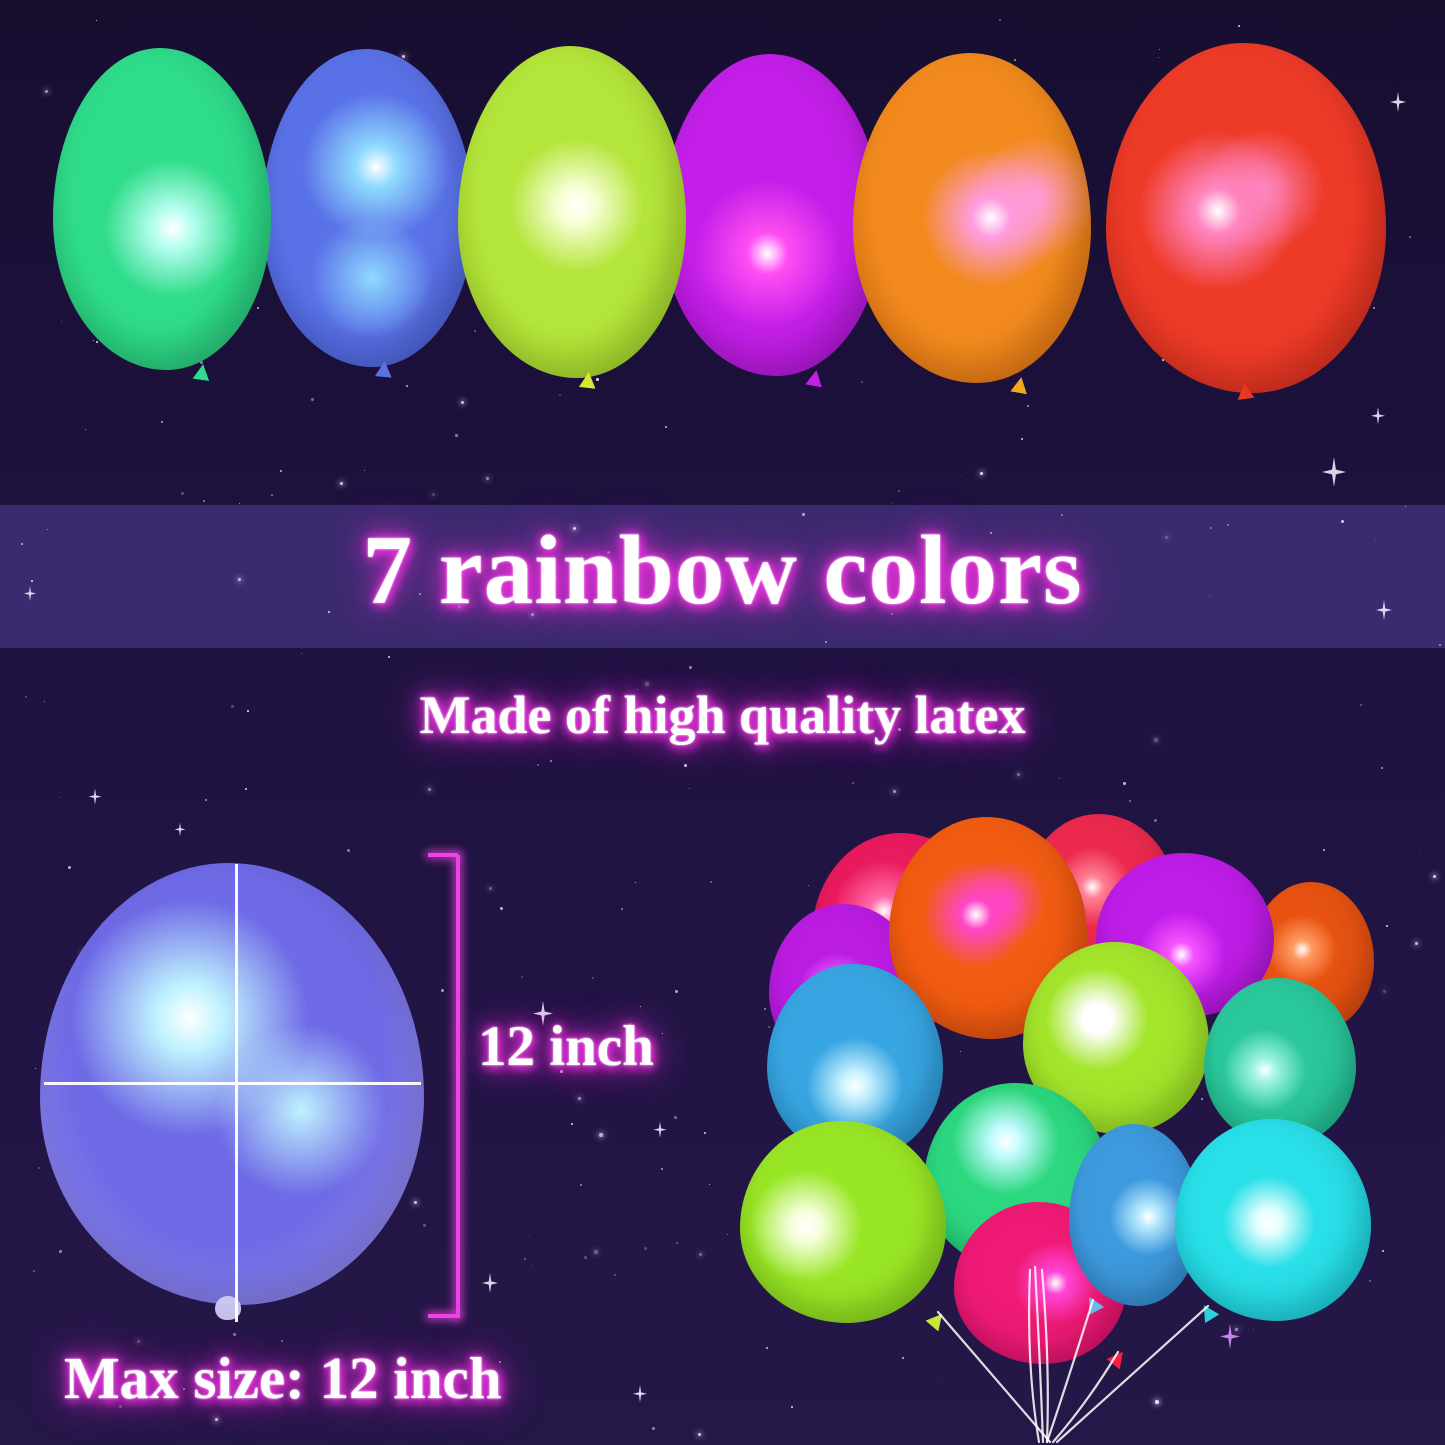  I want to click on bunch-lime-front-balloon, so click(843, 1222).